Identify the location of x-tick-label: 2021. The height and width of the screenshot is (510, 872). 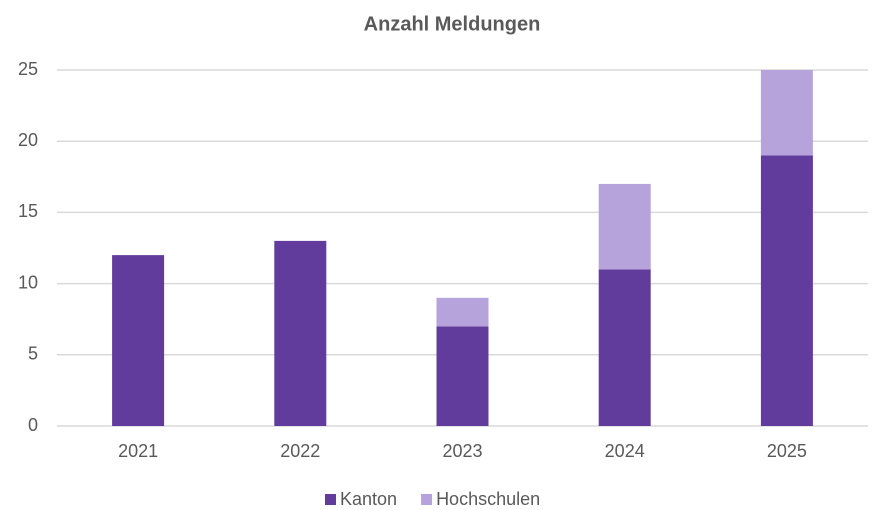
(138, 451).